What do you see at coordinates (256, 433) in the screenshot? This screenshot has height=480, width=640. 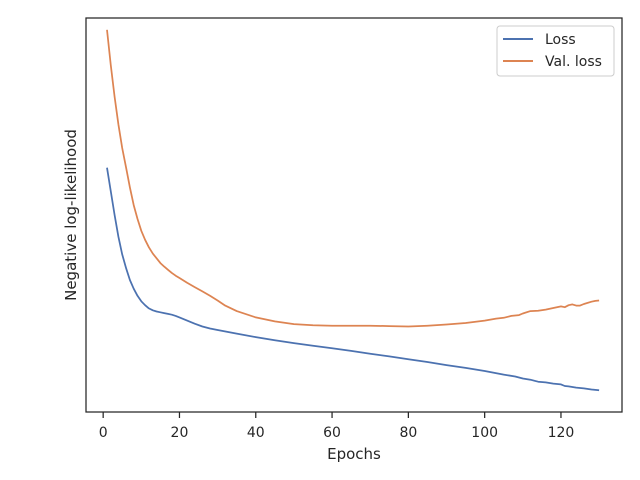 I see `x-tick-label: 40` at bounding box center [256, 433].